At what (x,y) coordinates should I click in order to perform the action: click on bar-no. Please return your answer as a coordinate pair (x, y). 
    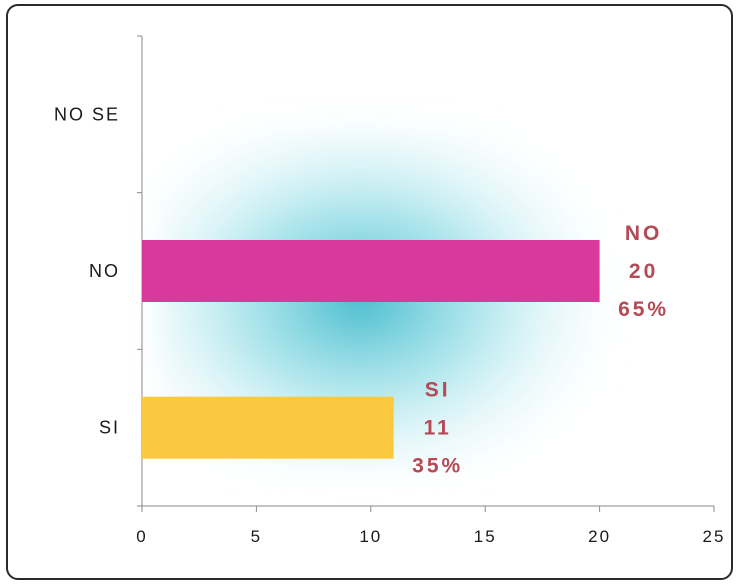
    Looking at the image, I should click on (371, 271).